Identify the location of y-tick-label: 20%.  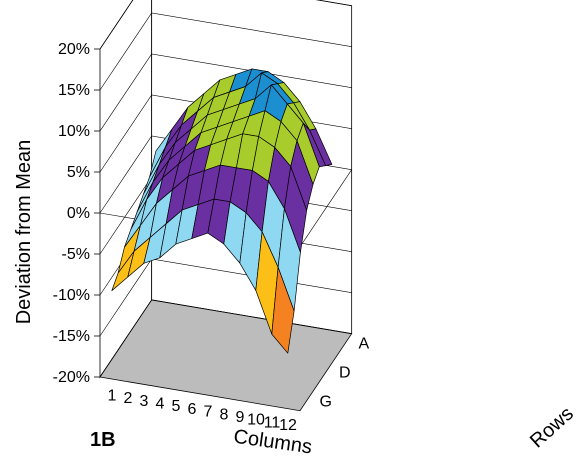
(74, 49).